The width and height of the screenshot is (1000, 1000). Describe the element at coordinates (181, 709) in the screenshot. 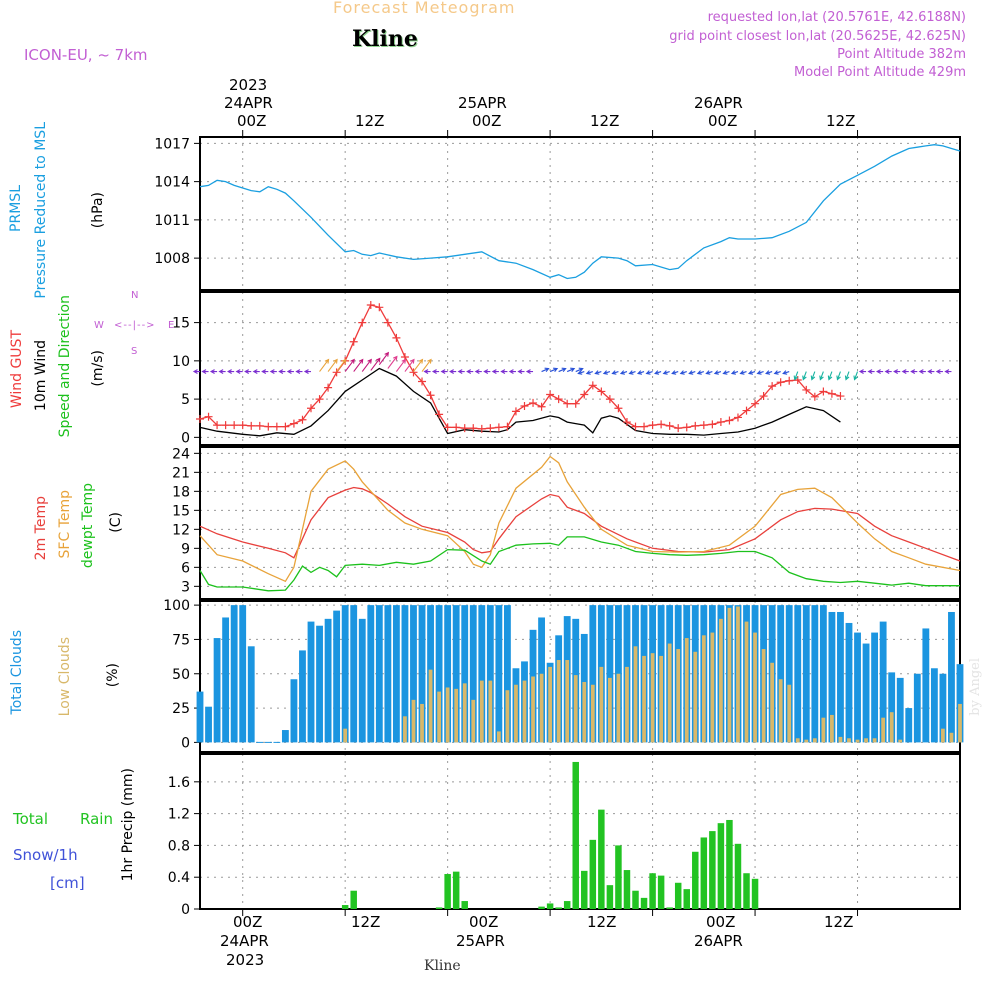

I see `clouds-ytick-label-1: 25` at that location.